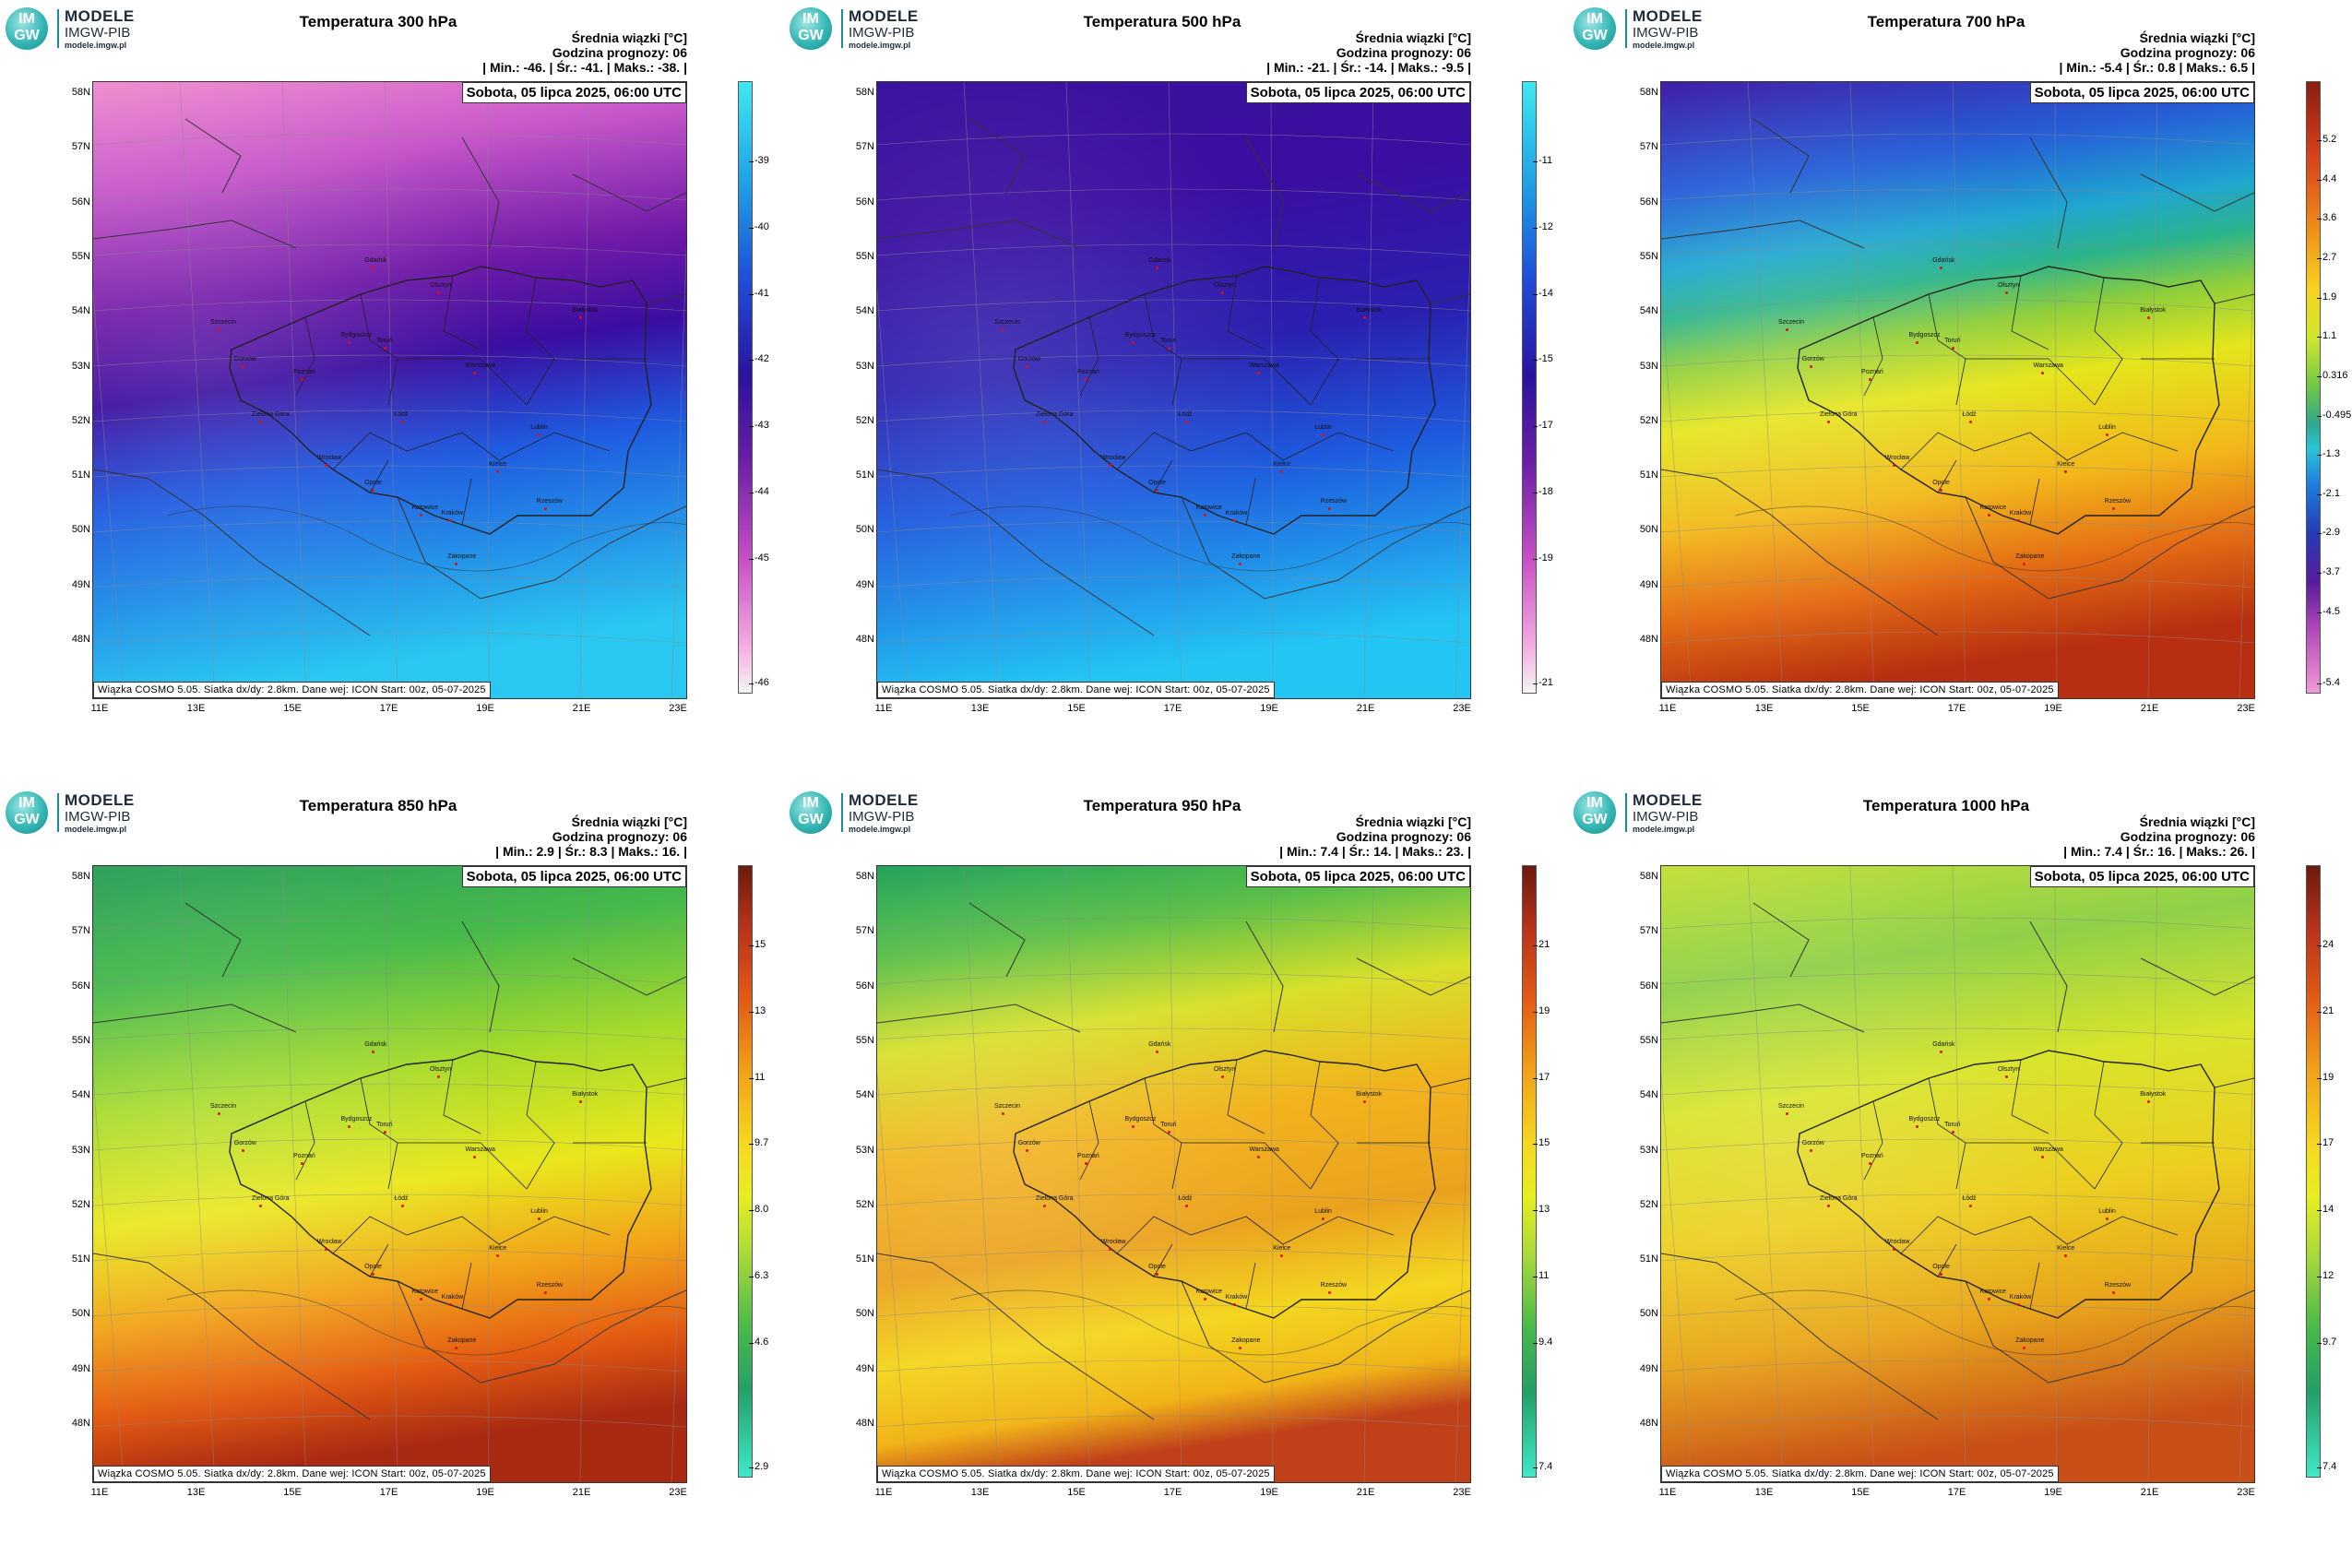 The image size is (2352, 1568). What do you see at coordinates (1648, 1040) in the screenshot?
I see `latitude-tick: 55N` at bounding box center [1648, 1040].